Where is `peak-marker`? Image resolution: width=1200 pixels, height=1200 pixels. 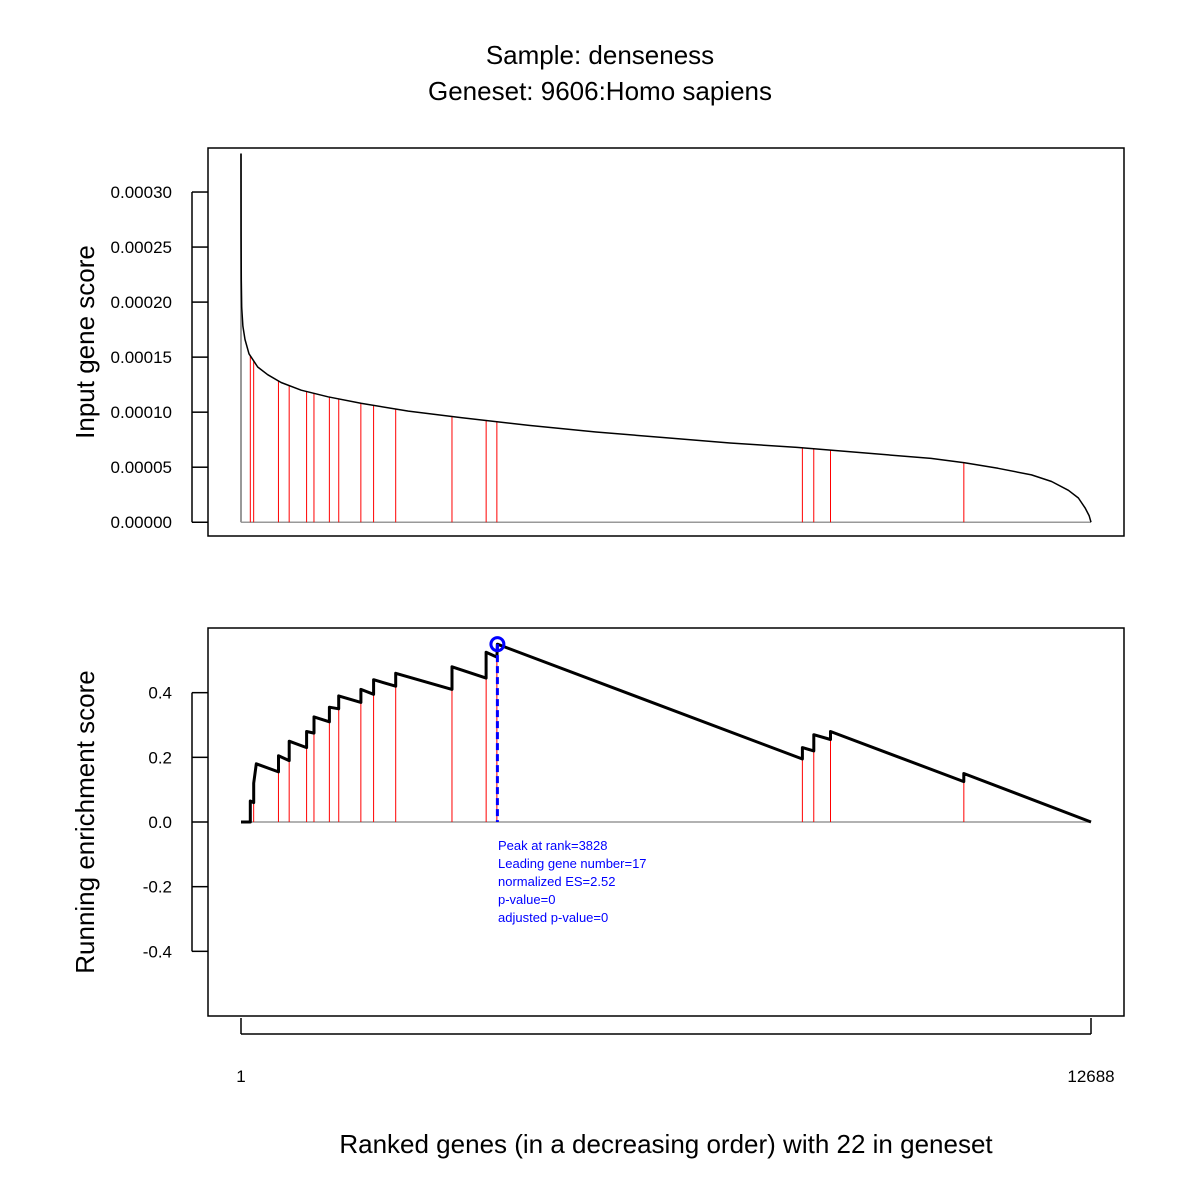
peak-marker is located at coordinates (497, 644).